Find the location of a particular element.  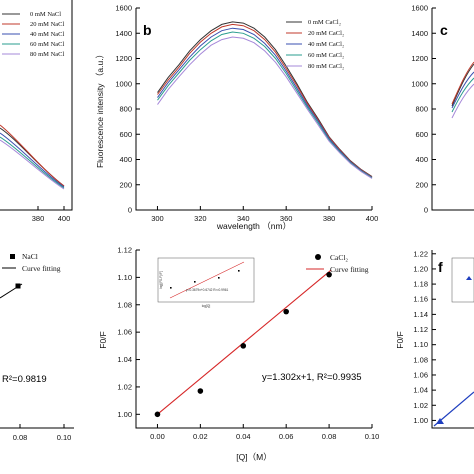

panel-f-ytick-label: 1.10 is located at coordinates (420, 344).